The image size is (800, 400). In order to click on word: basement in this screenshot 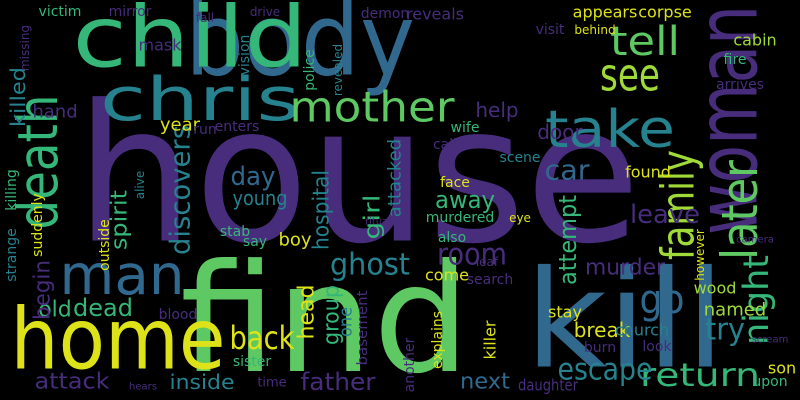, I will do `click(363, 328)`.